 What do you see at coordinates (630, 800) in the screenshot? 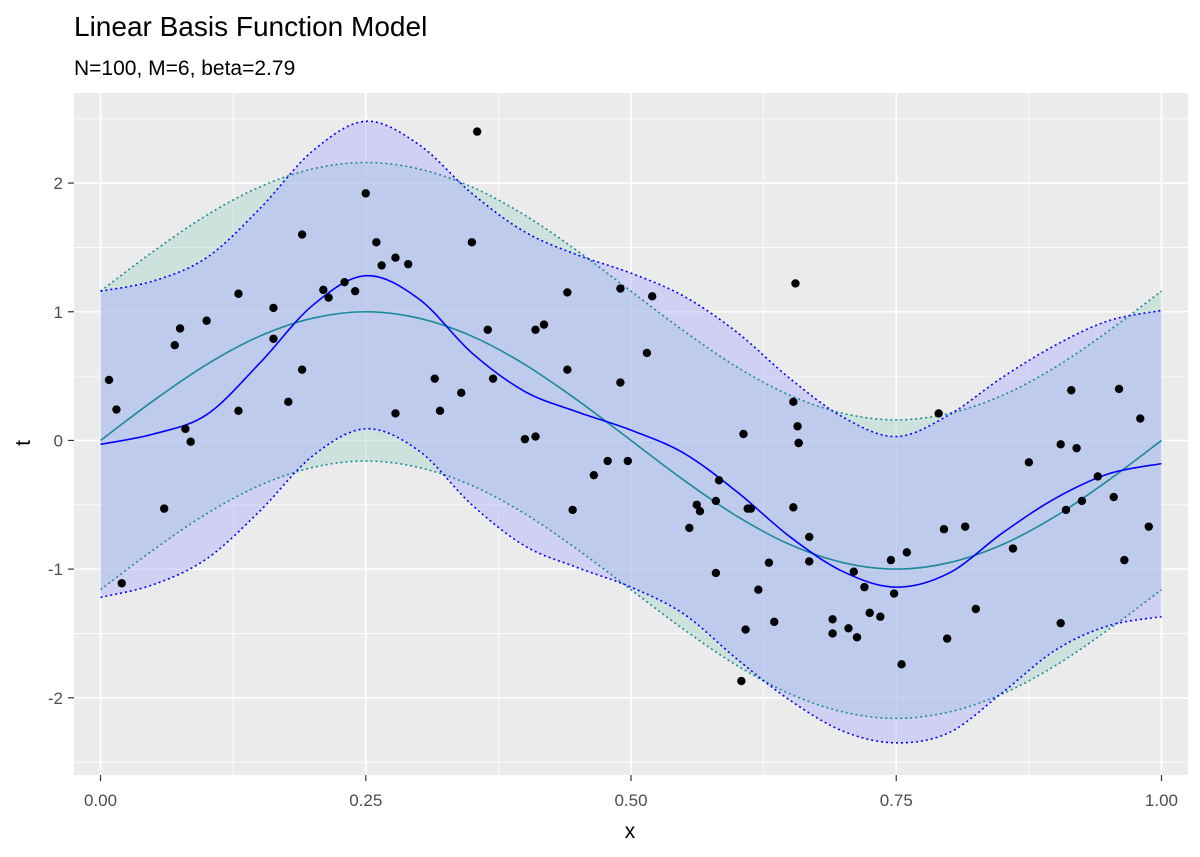
I see `x-tick-label: 0.50` at bounding box center [630, 800].